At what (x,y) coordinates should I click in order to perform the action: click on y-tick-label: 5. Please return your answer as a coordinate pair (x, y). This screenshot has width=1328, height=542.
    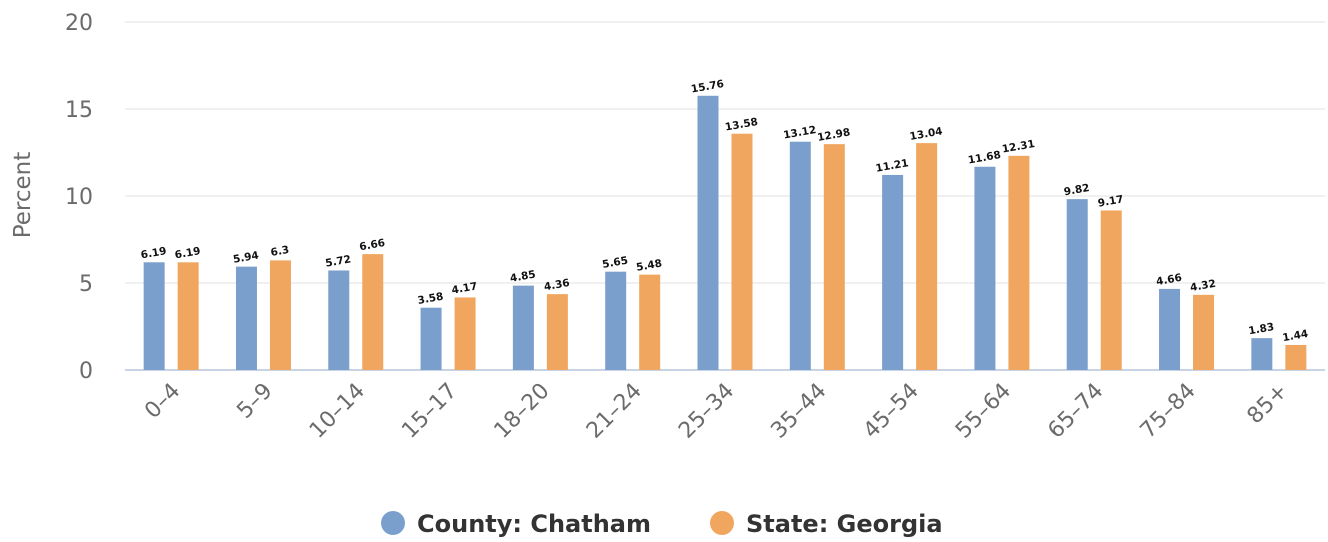
    Looking at the image, I should click on (86, 284).